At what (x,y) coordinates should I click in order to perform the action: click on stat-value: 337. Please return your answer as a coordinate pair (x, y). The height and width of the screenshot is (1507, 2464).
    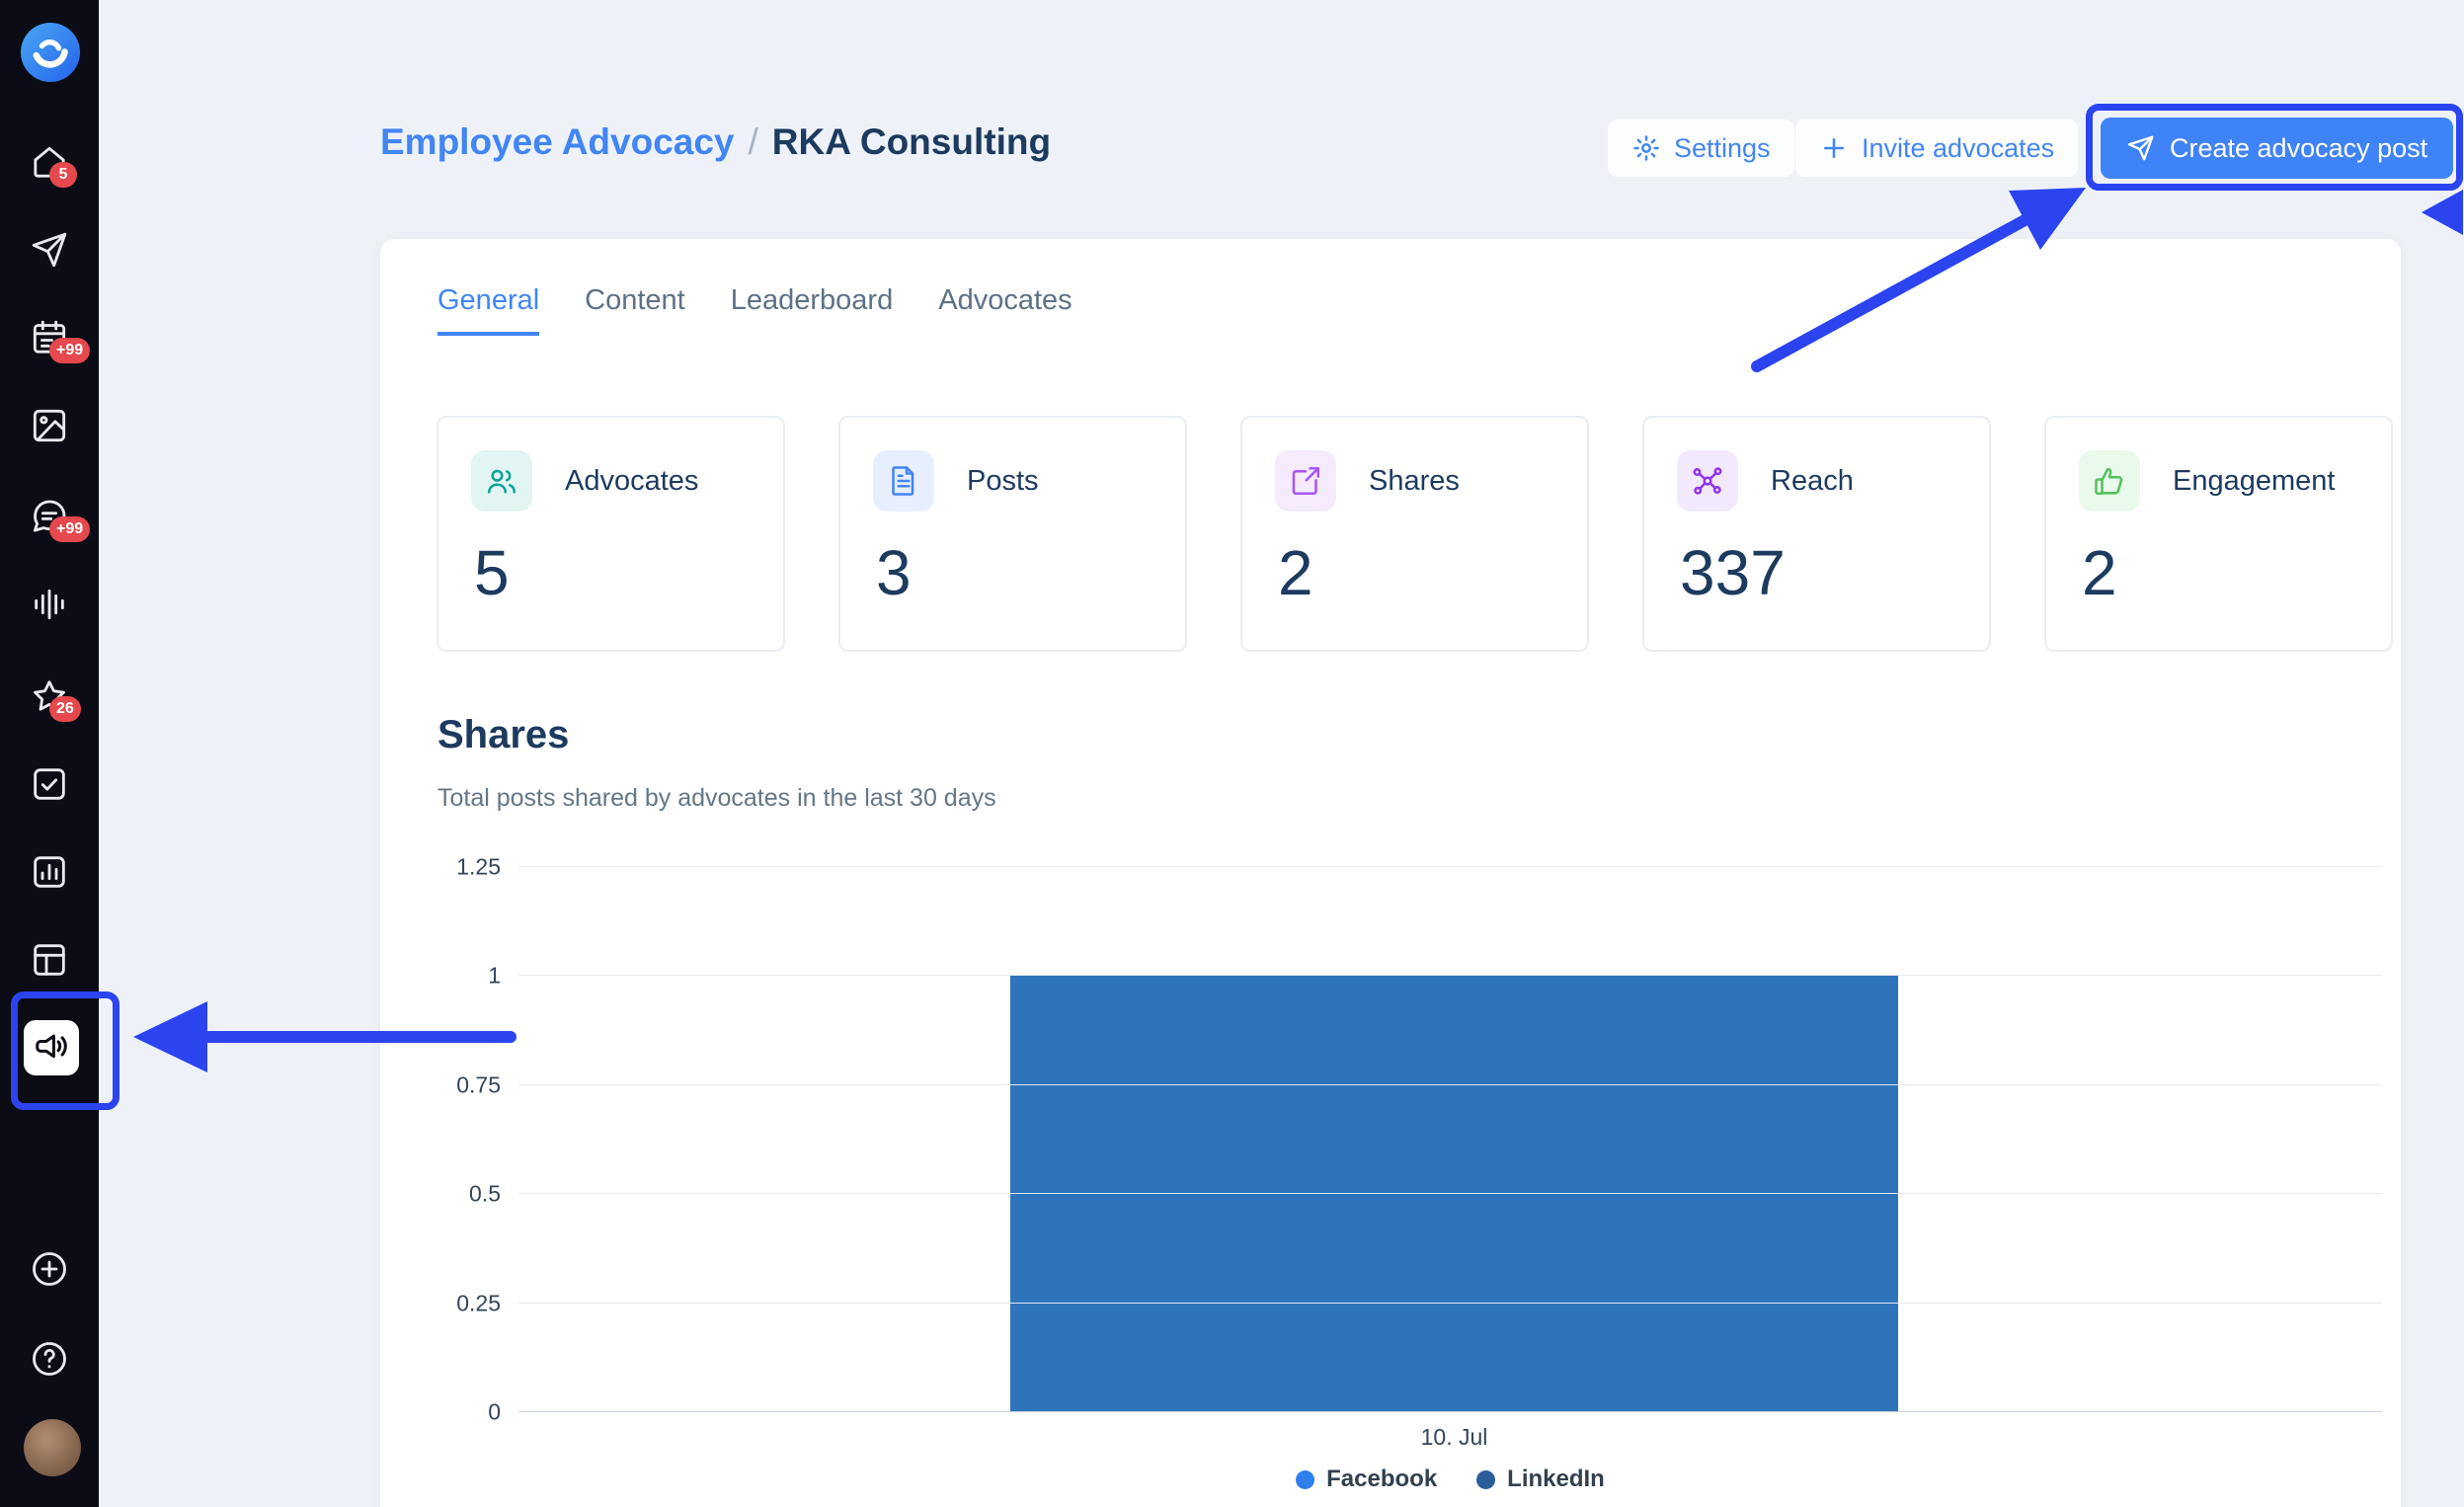
    Looking at the image, I should click on (1733, 572).